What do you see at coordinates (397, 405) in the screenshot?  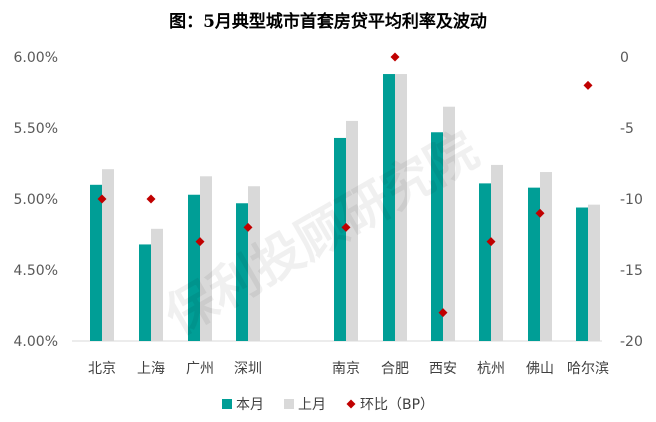 I see `legend-label: 环比（BP）` at bounding box center [397, 405].